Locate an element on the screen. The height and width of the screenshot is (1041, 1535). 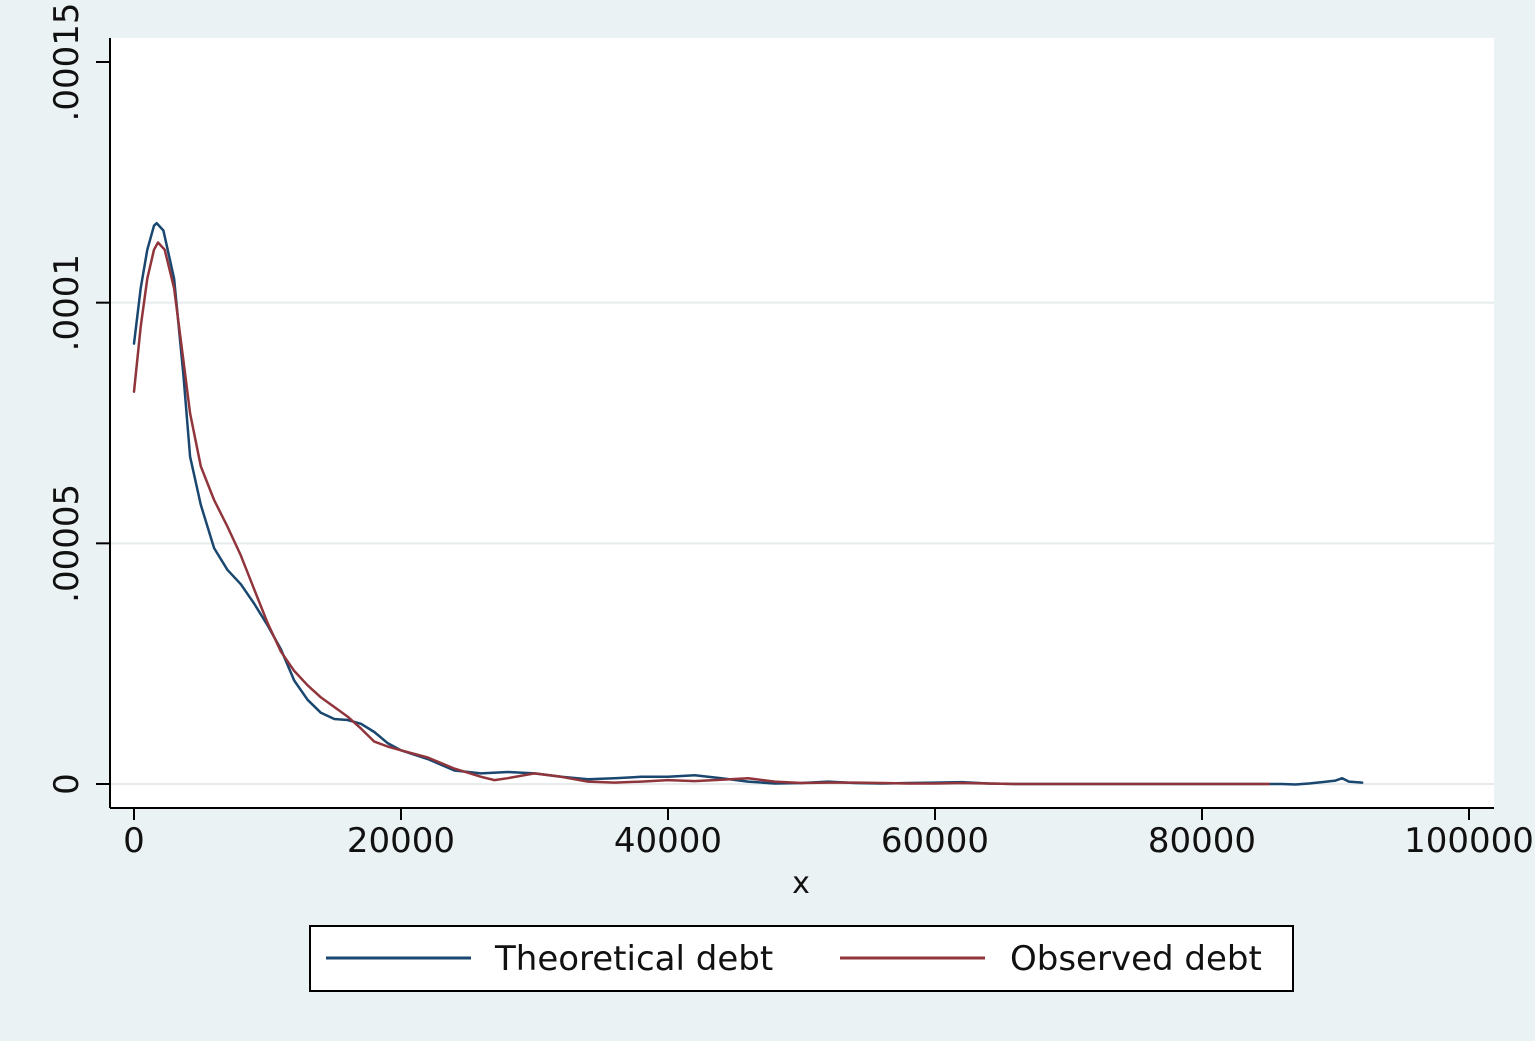
legend-box is located at coordinates (801, 958).